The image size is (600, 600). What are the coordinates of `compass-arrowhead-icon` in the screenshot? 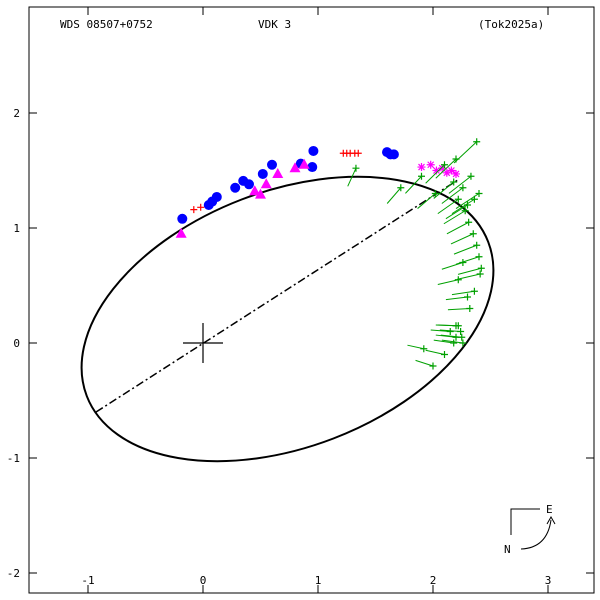 It's located at (551, 520).